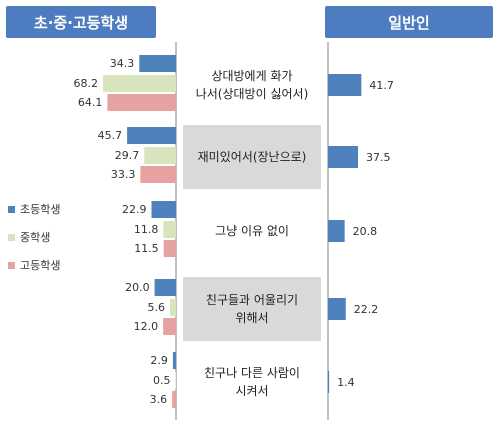 This screenshot has height=425, width=500. I want to click on value-label-adult: 1.4, so click(346, 382).